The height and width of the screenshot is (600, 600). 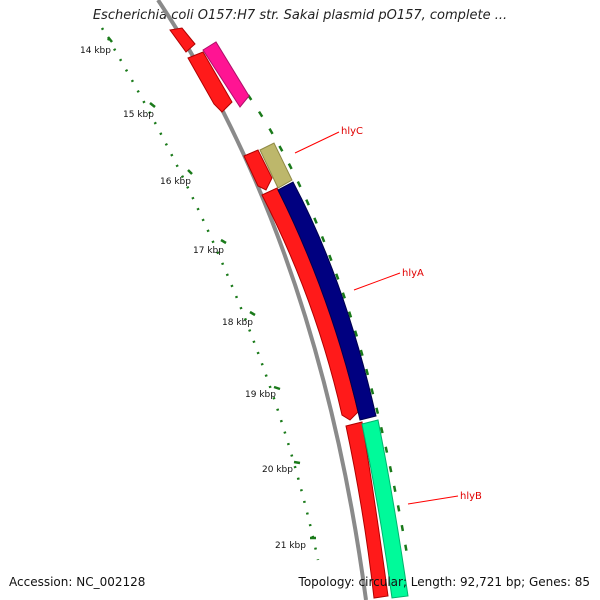 I want to click on tick-label-18: 18 kbp, so click(x=237, y=323).